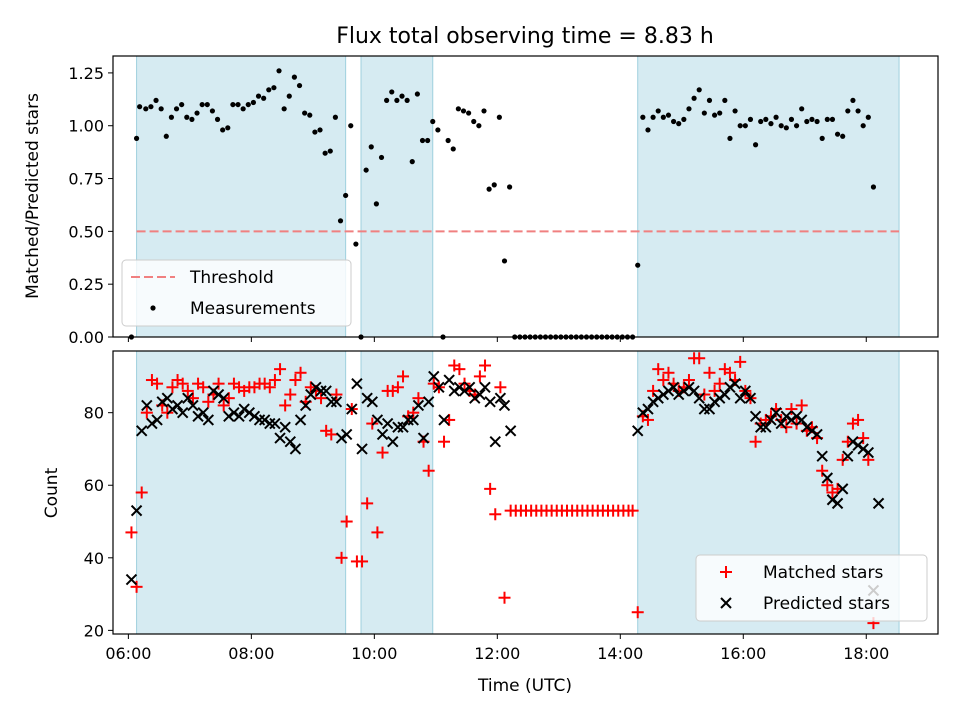  I want to click on y-tick-label: 40, so click(94, 558).